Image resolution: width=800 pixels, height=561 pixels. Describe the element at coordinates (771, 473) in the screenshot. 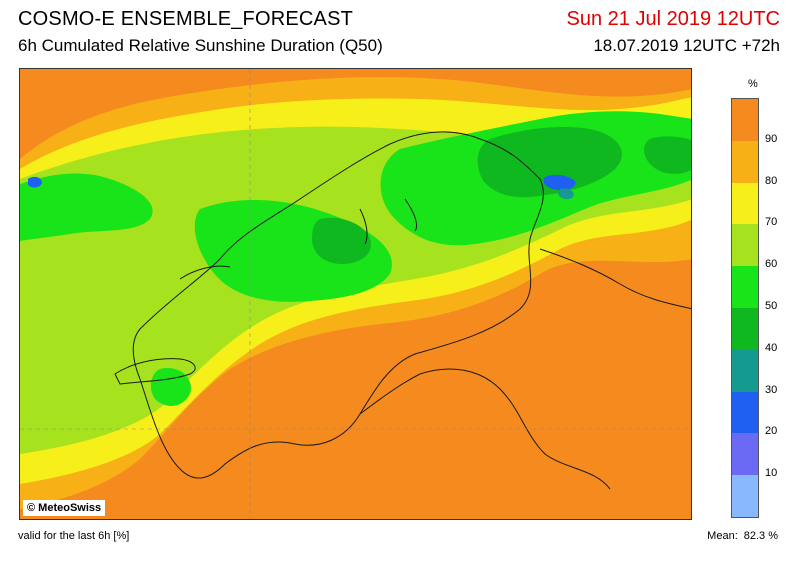

I see `legend-tick-label: 10` at that location.